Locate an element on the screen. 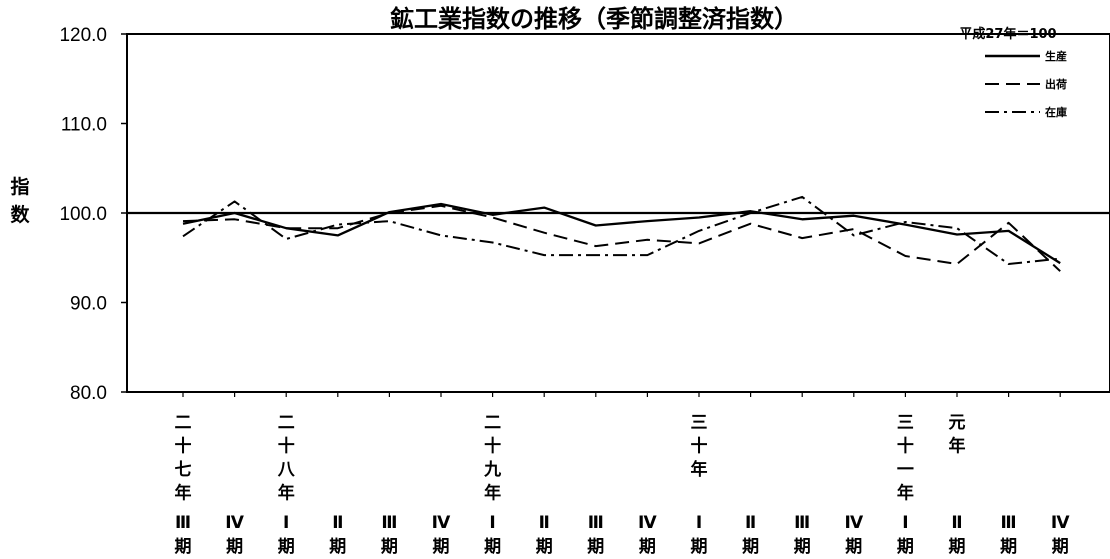  series-line-inventory is located at coordinates (621, 230).